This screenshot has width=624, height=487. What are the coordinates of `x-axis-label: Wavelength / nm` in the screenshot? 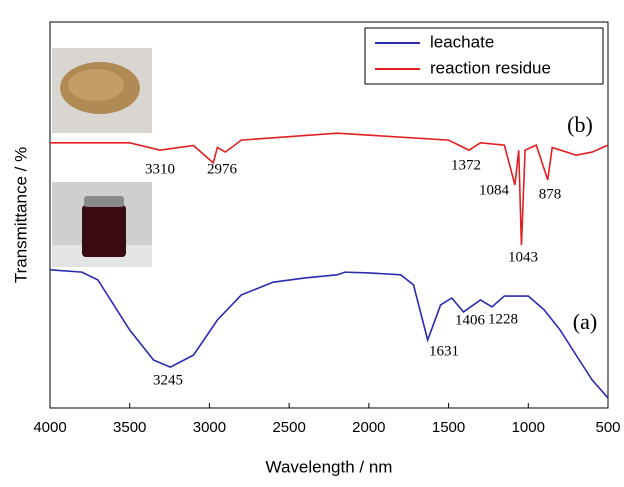 It's located at (329, 466).